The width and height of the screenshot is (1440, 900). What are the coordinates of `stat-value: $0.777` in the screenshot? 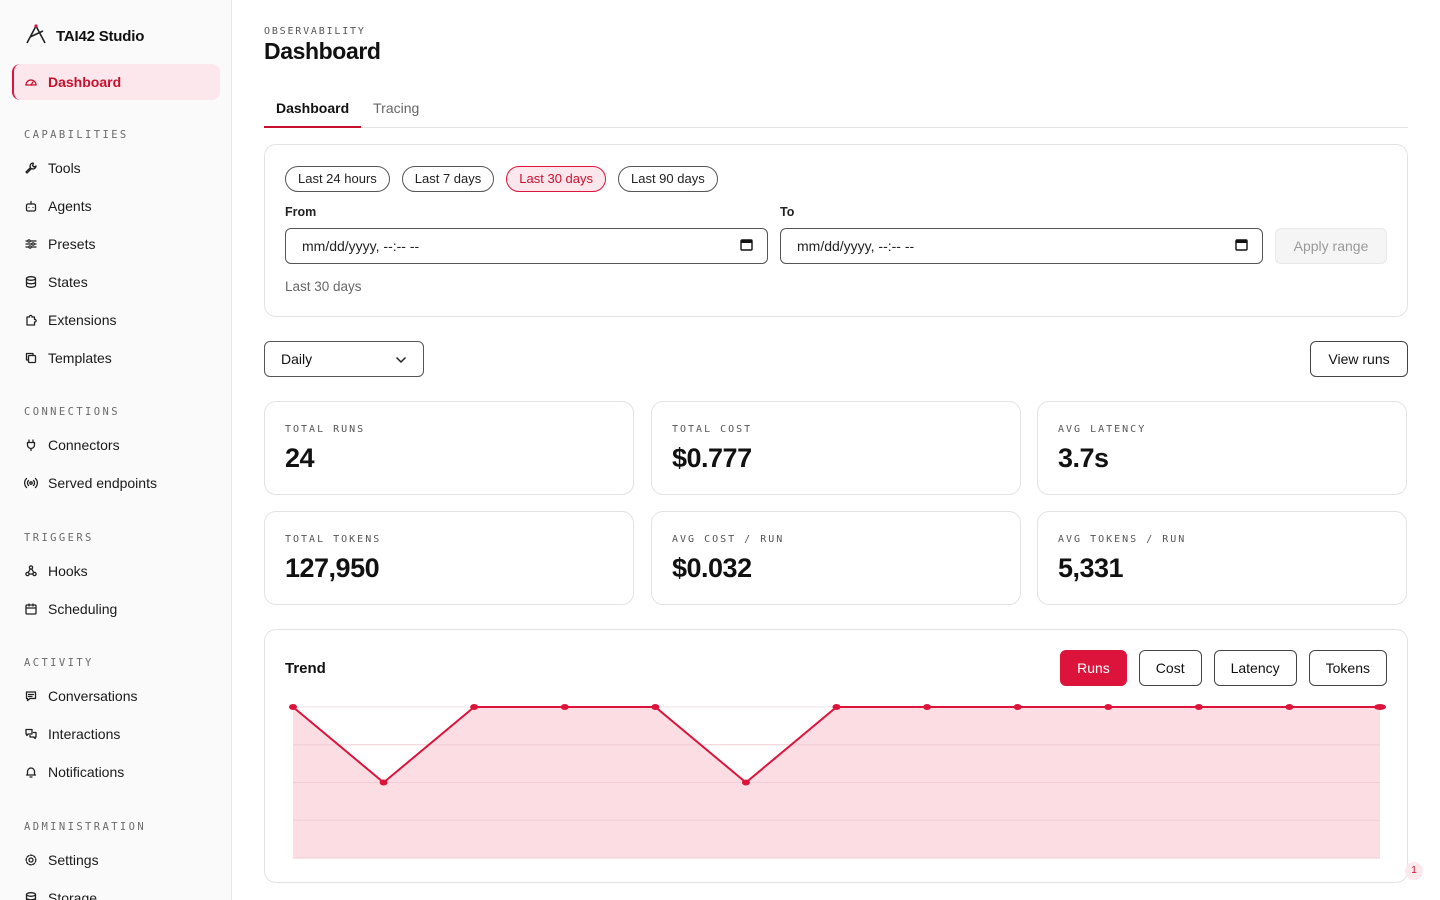 It's located at (712, 458).